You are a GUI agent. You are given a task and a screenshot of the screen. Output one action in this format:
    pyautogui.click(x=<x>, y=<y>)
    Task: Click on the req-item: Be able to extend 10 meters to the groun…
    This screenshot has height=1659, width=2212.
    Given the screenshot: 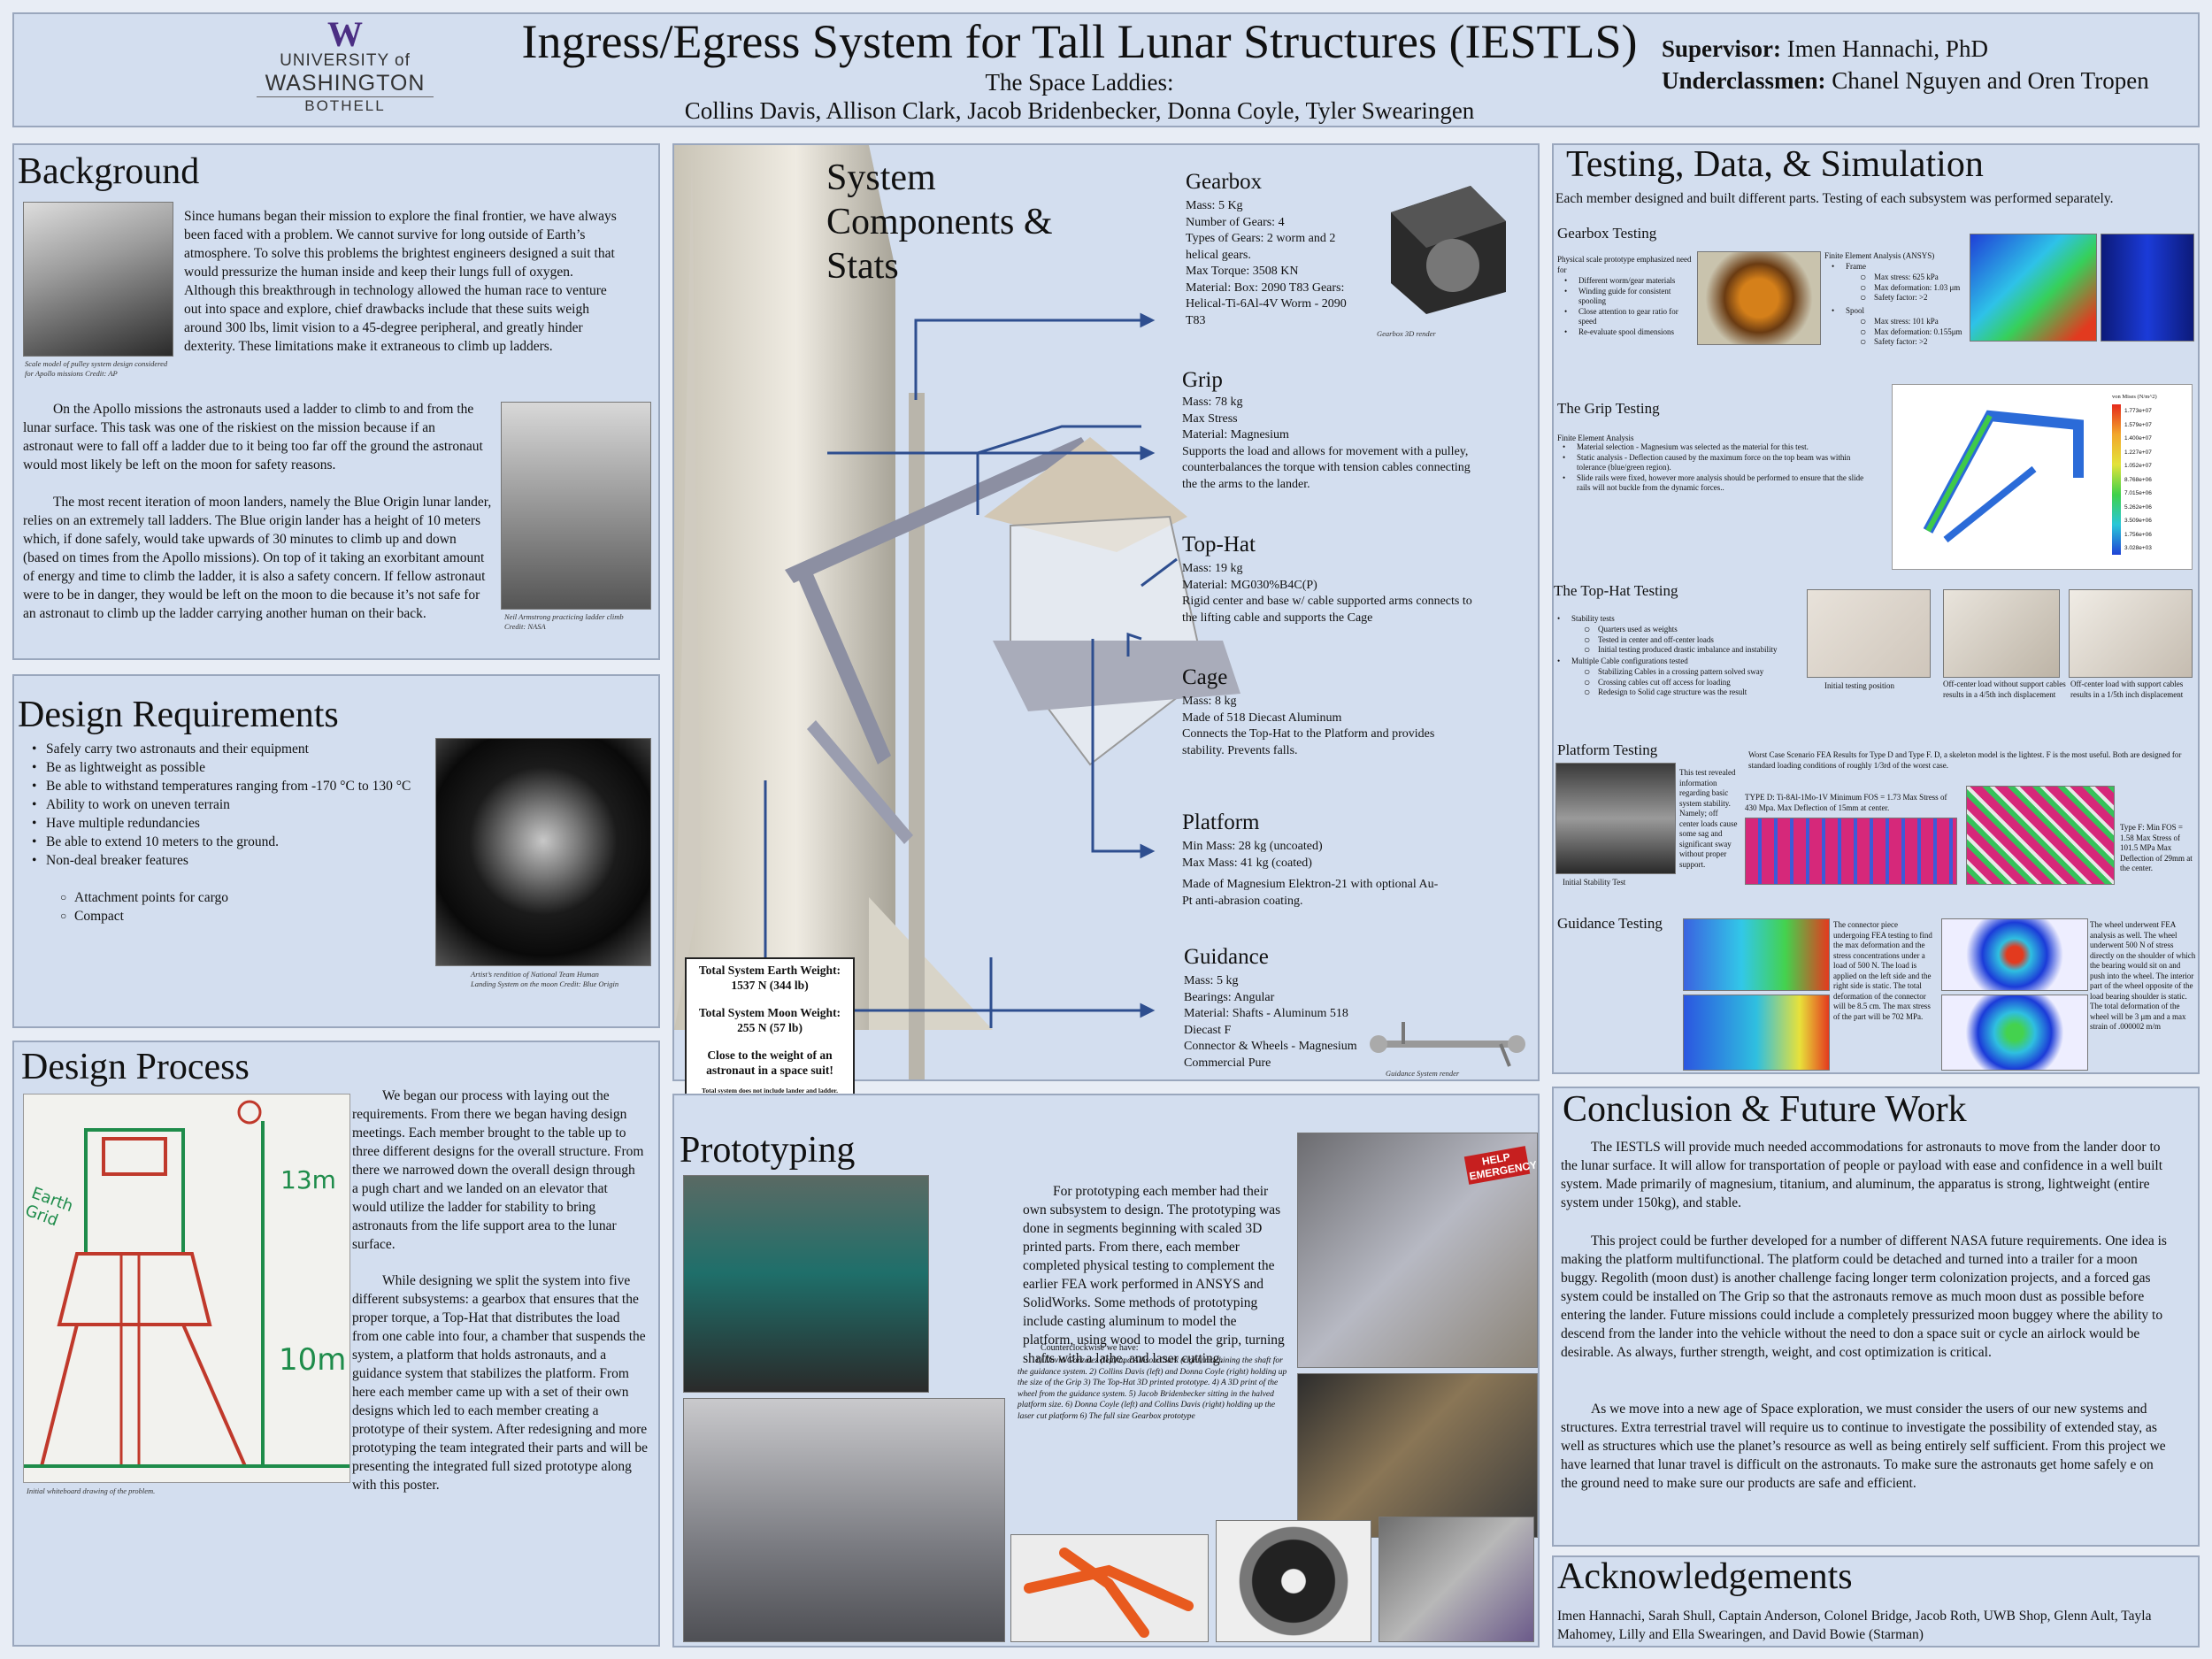 What is the action you would take?
    pyautogui.click(x=225, y=842)
    